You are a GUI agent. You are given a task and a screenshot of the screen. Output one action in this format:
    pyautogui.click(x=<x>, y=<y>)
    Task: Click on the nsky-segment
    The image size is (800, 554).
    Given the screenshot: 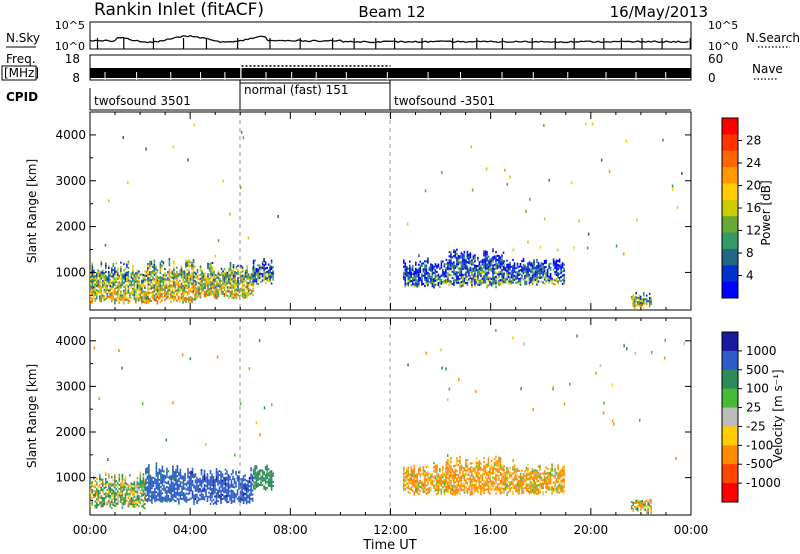 What is the action you would take?
    pyautogui.click(x=677, y=41)
    